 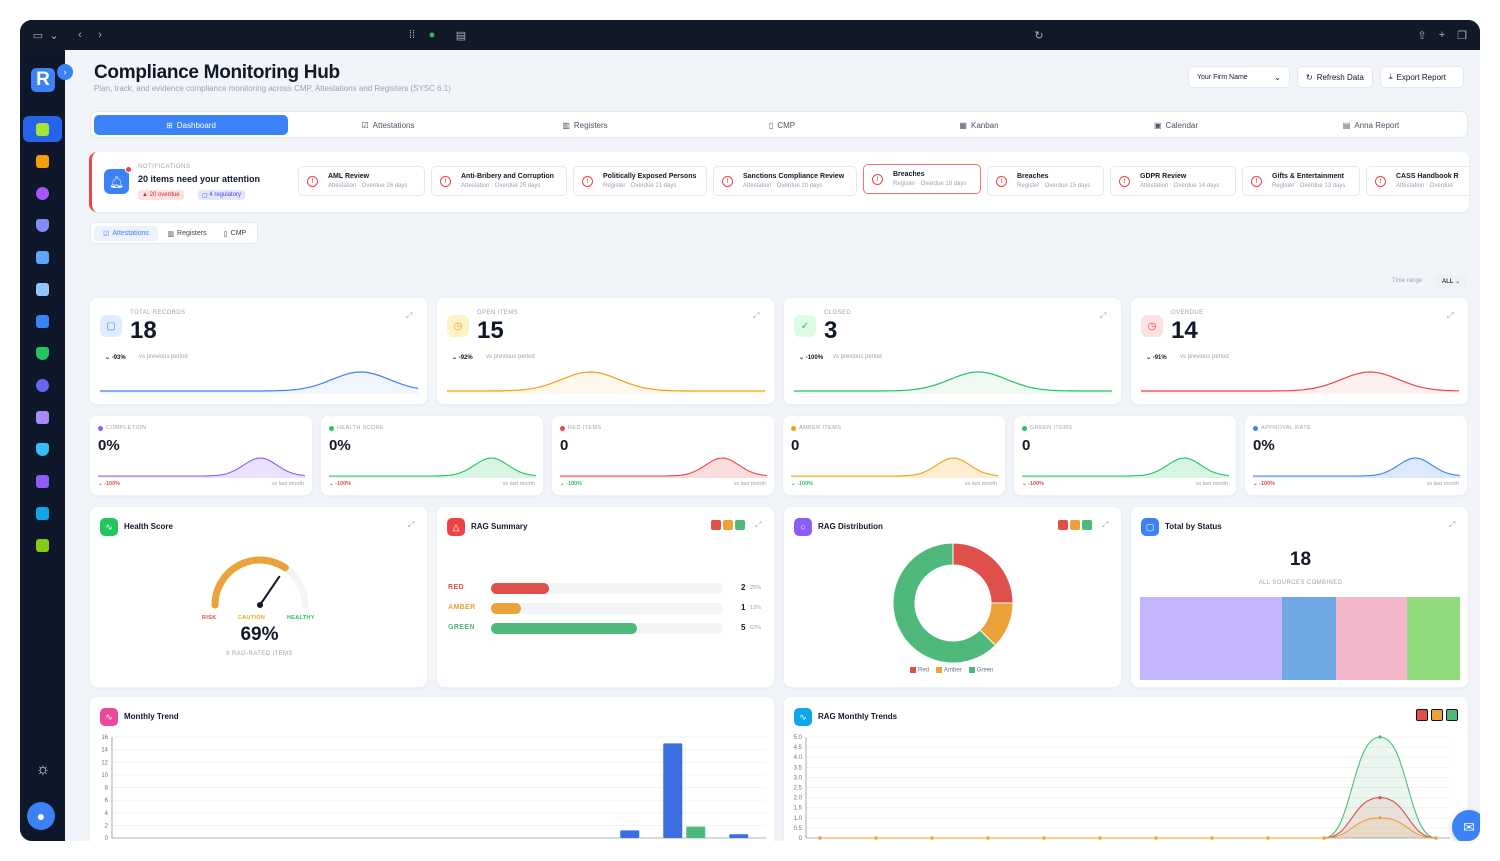 I want to click on notification-card: ! Breaches Register · Overdue 15 days, so click(x=1045, y=181).